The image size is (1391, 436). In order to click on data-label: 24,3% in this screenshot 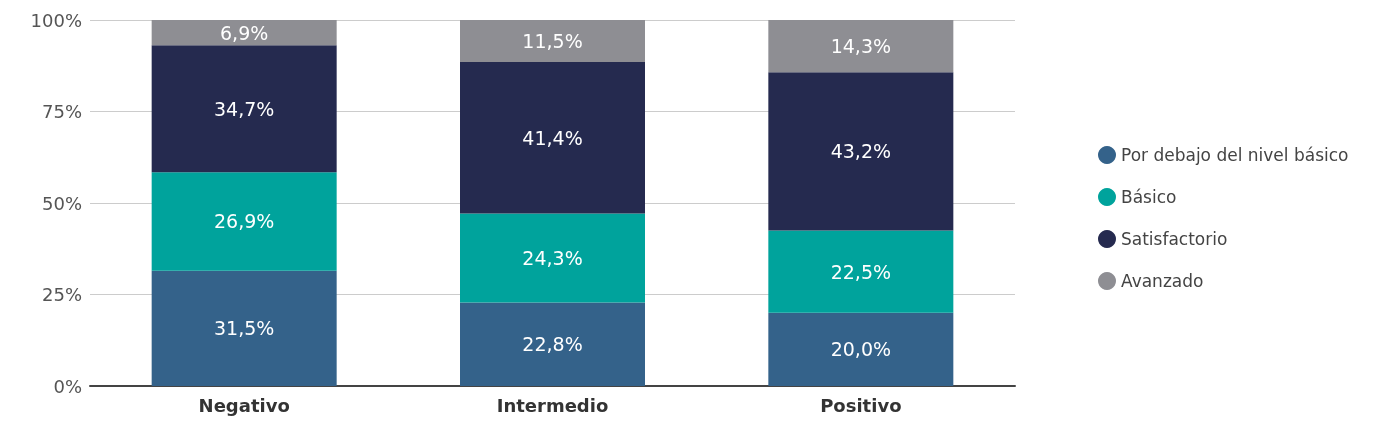, I will do `click(552, 258)`.